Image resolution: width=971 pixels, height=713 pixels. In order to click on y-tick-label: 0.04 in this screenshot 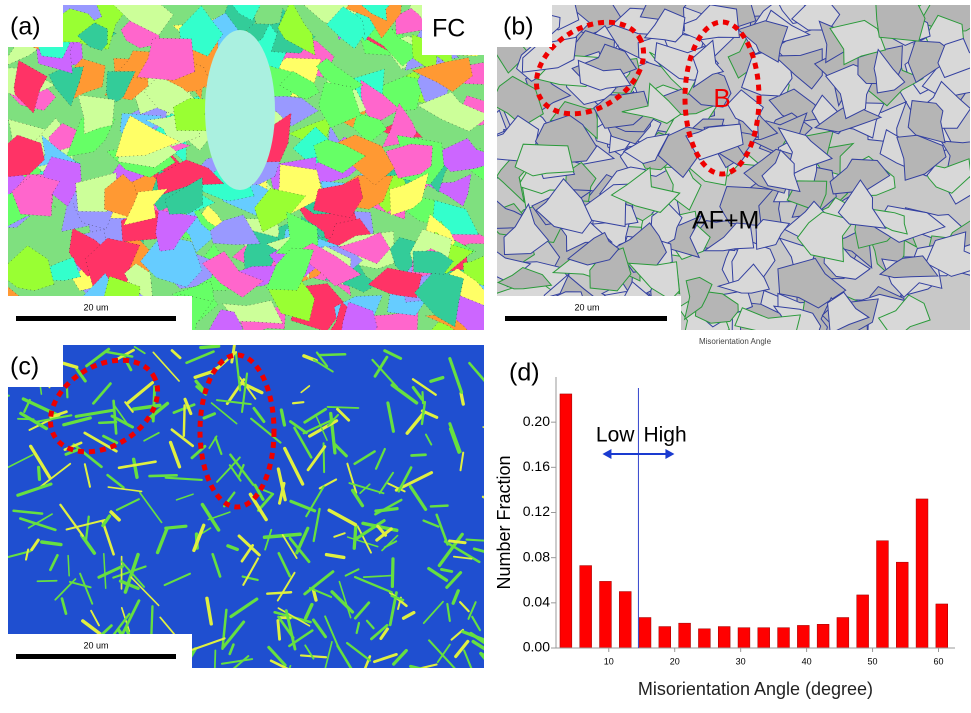, I will do `click(536, 602)`.